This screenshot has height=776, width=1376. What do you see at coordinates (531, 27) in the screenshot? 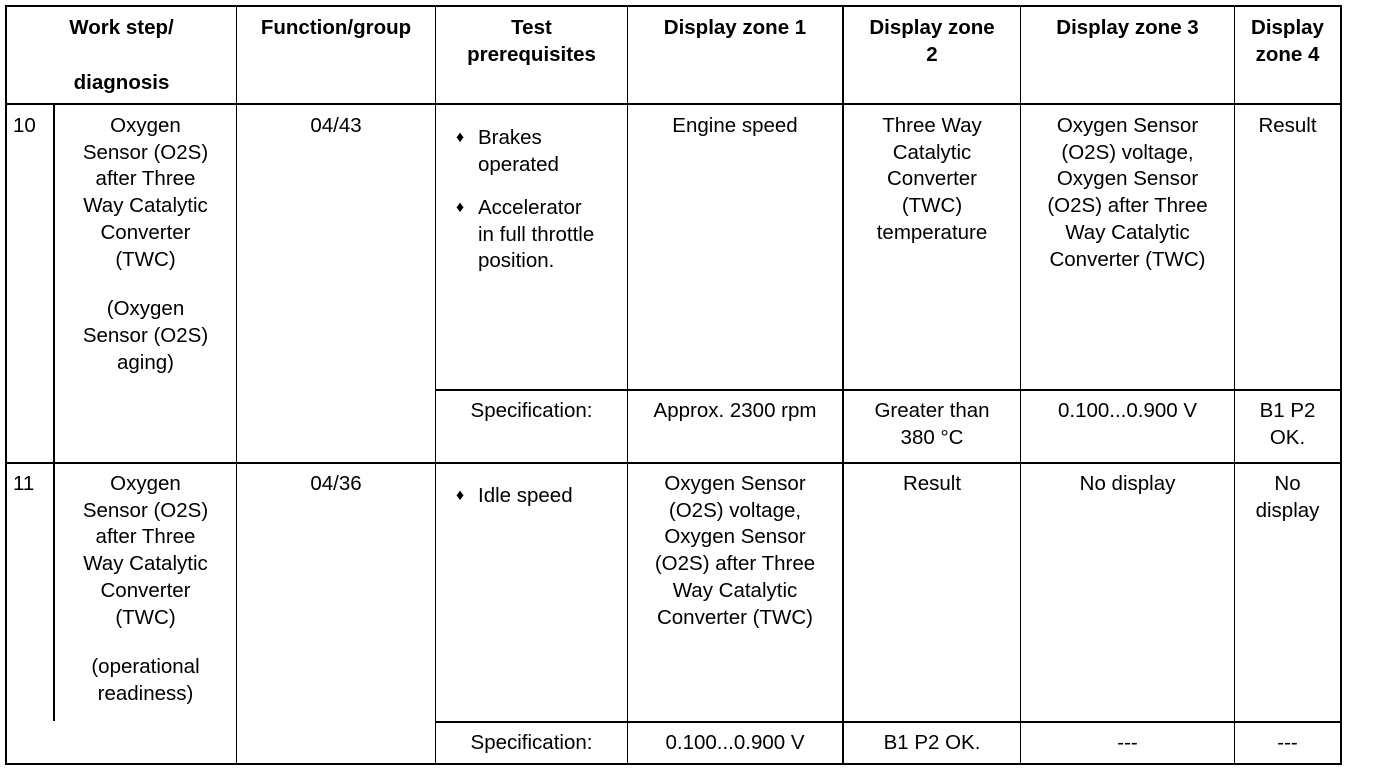
I see `header-test-prereq-line1: Test` at bounding box center [531, 27].